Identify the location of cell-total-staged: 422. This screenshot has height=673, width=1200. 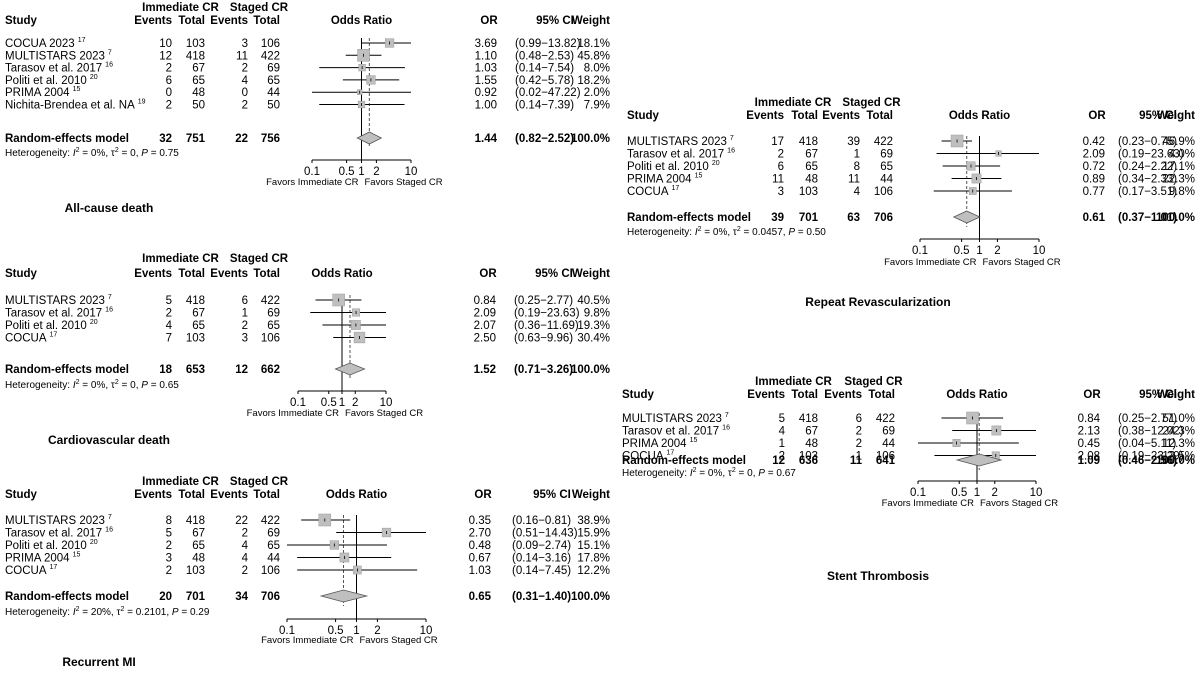
(270, 56).